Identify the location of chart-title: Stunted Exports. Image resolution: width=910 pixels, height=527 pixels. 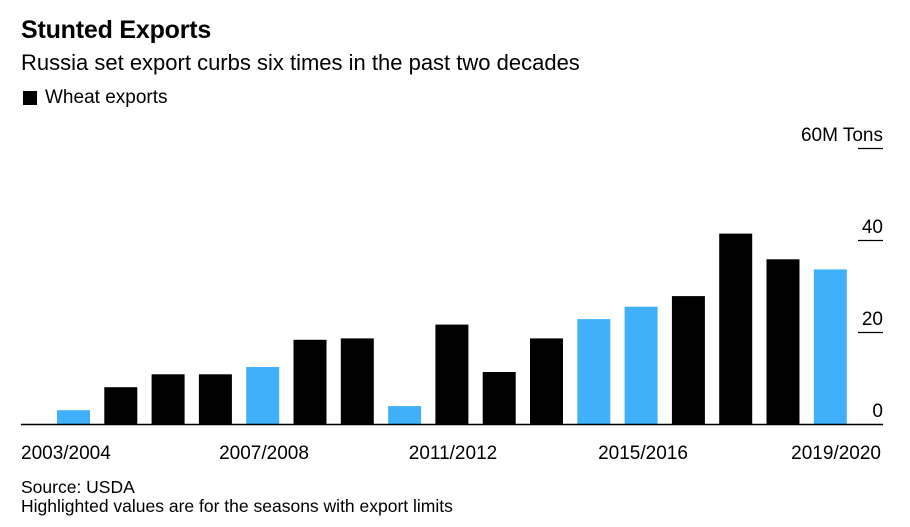
(116, 30).